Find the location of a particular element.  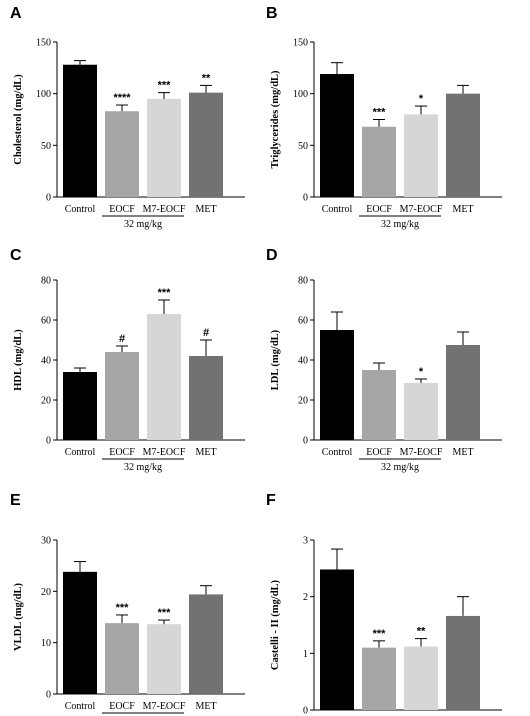

y-tick-label: 10 is located at coordinates (46, 643).